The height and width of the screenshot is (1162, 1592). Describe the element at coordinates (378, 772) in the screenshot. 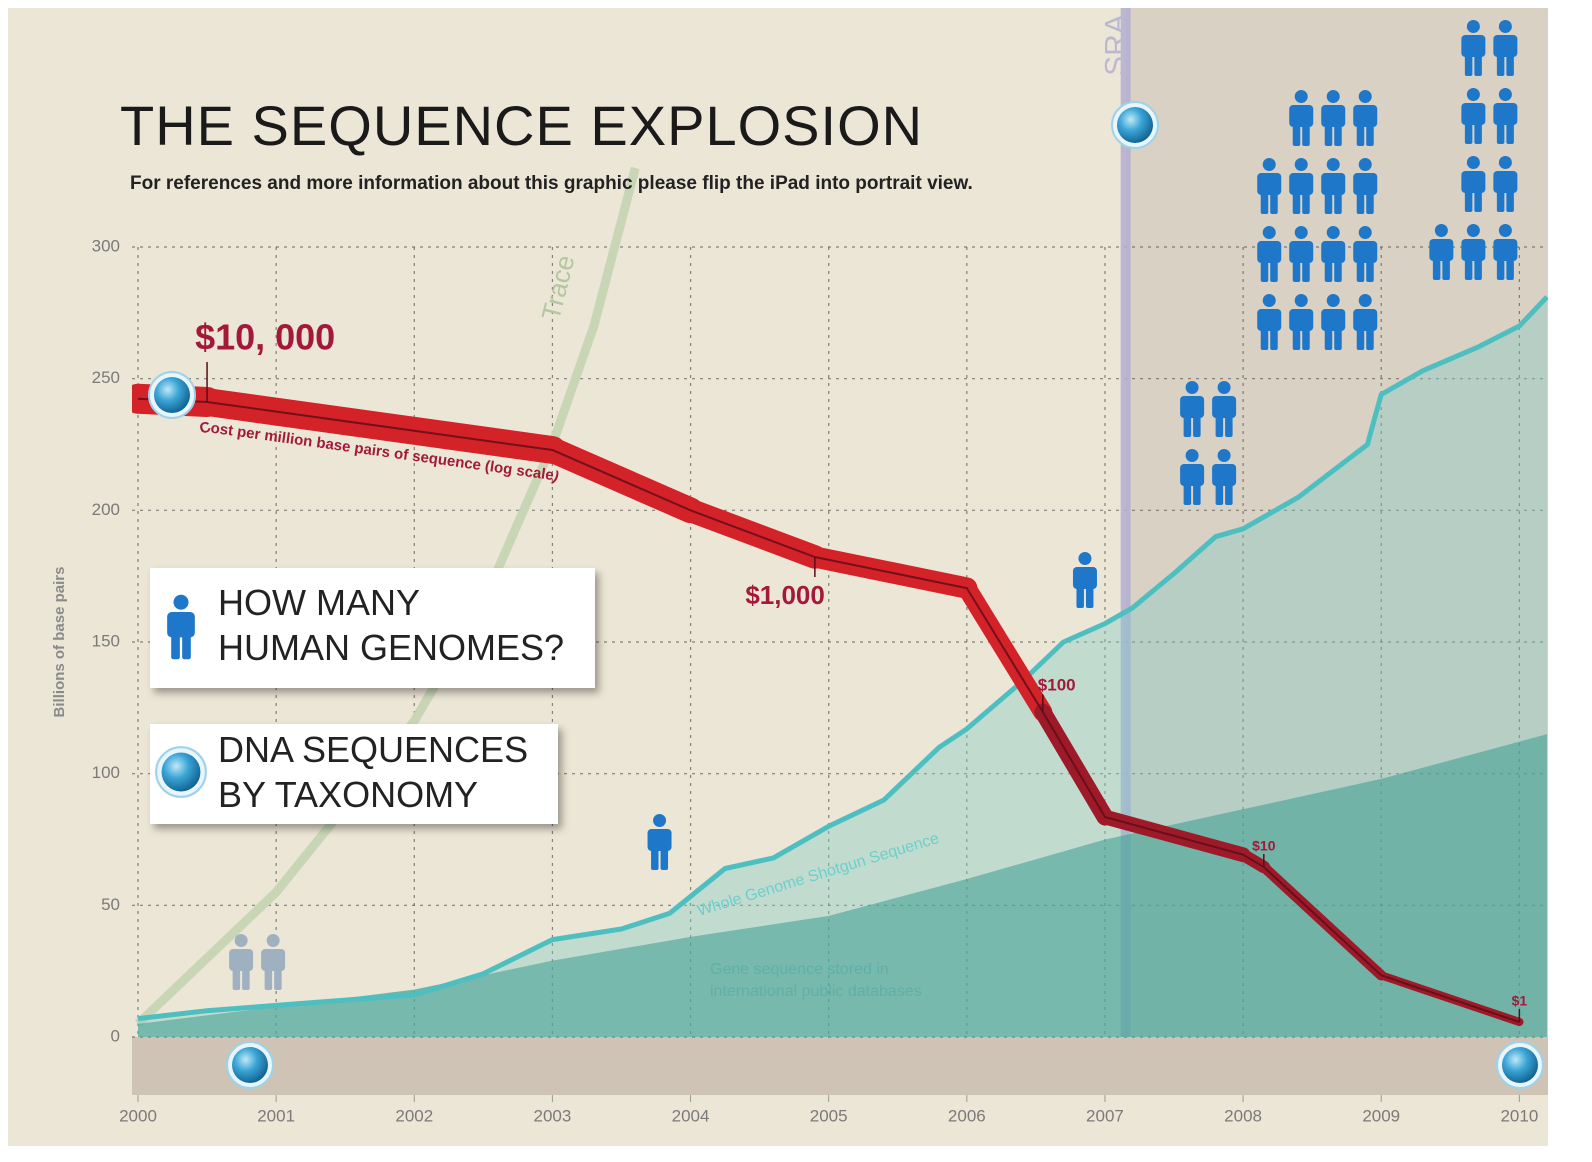

I see `legend-text: DNA SEQUENCES BY TAXONOMY` at that location.